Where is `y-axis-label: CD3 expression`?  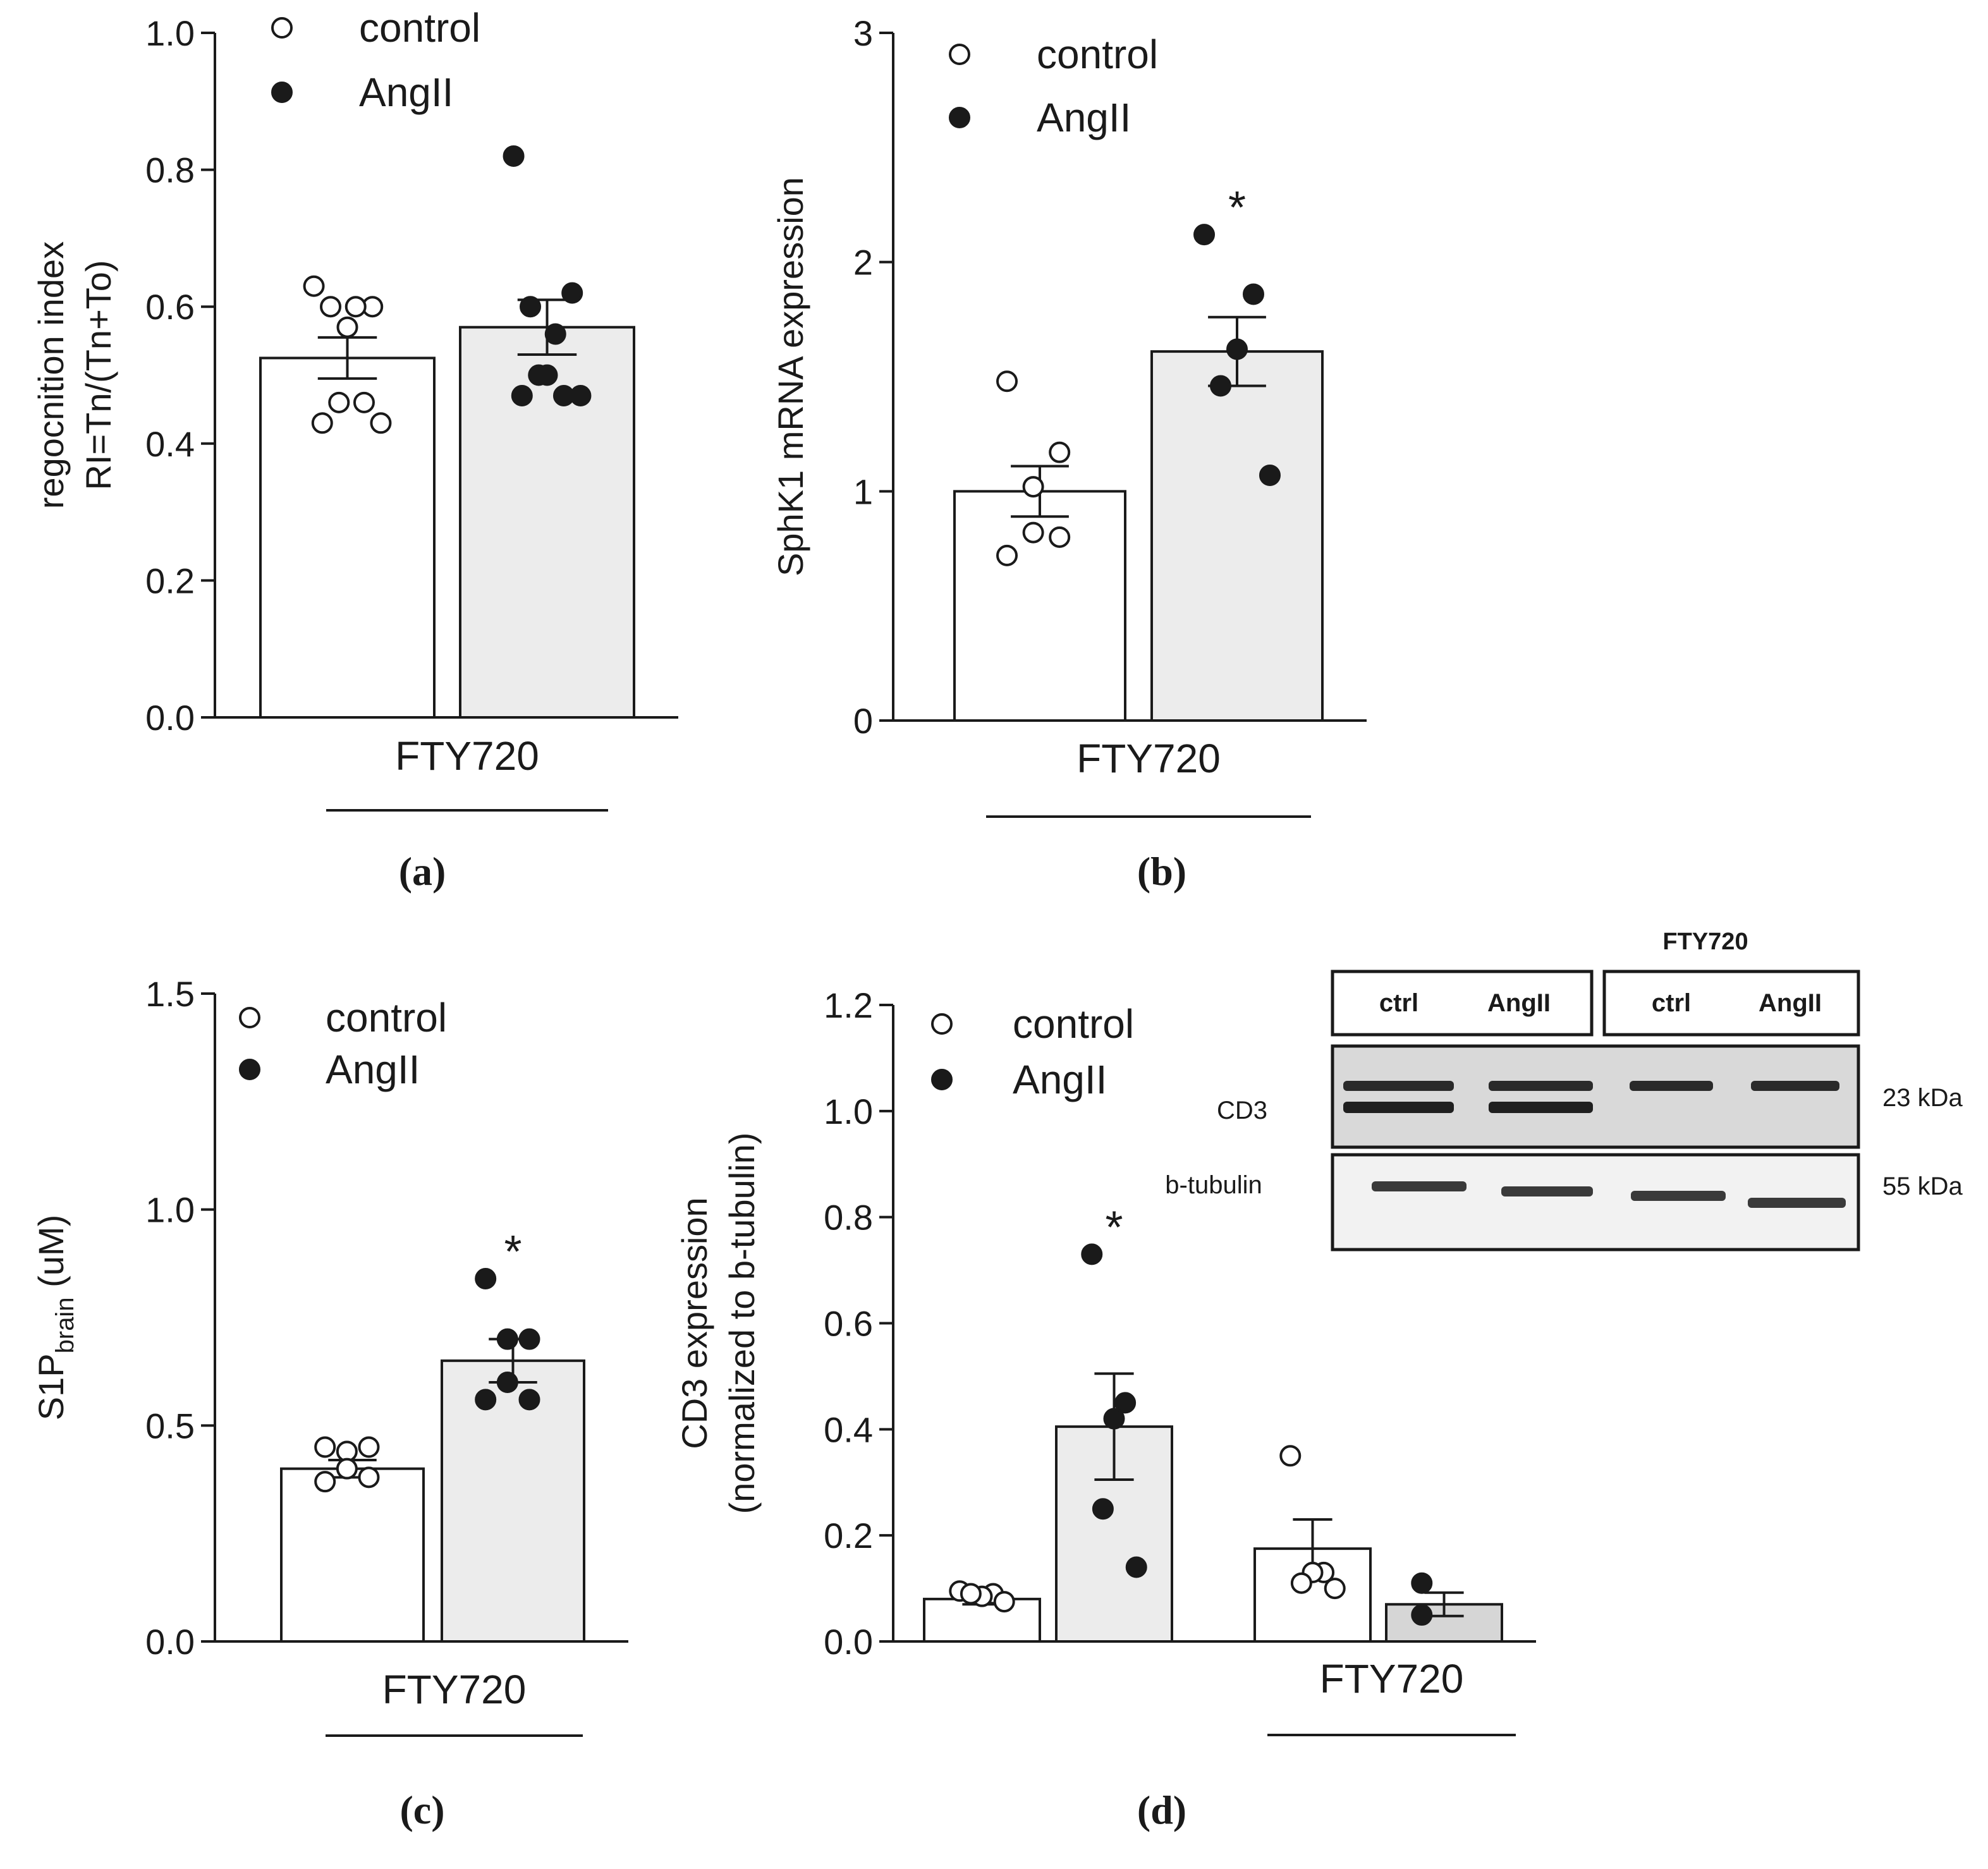
y-axis-label: CD3 expression is located at coordinates (694, 1323).